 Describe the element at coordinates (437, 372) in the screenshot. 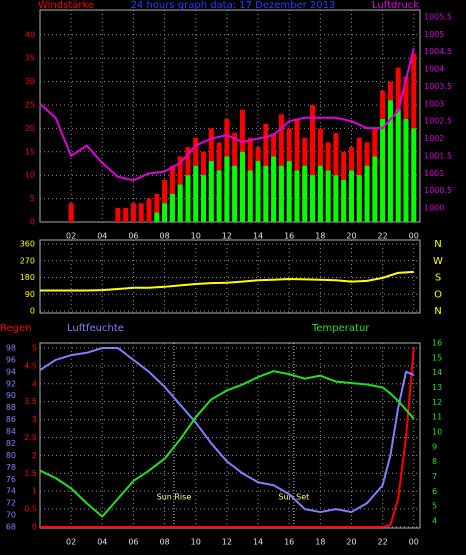

I see `y2-tick-label: 14` at that location.